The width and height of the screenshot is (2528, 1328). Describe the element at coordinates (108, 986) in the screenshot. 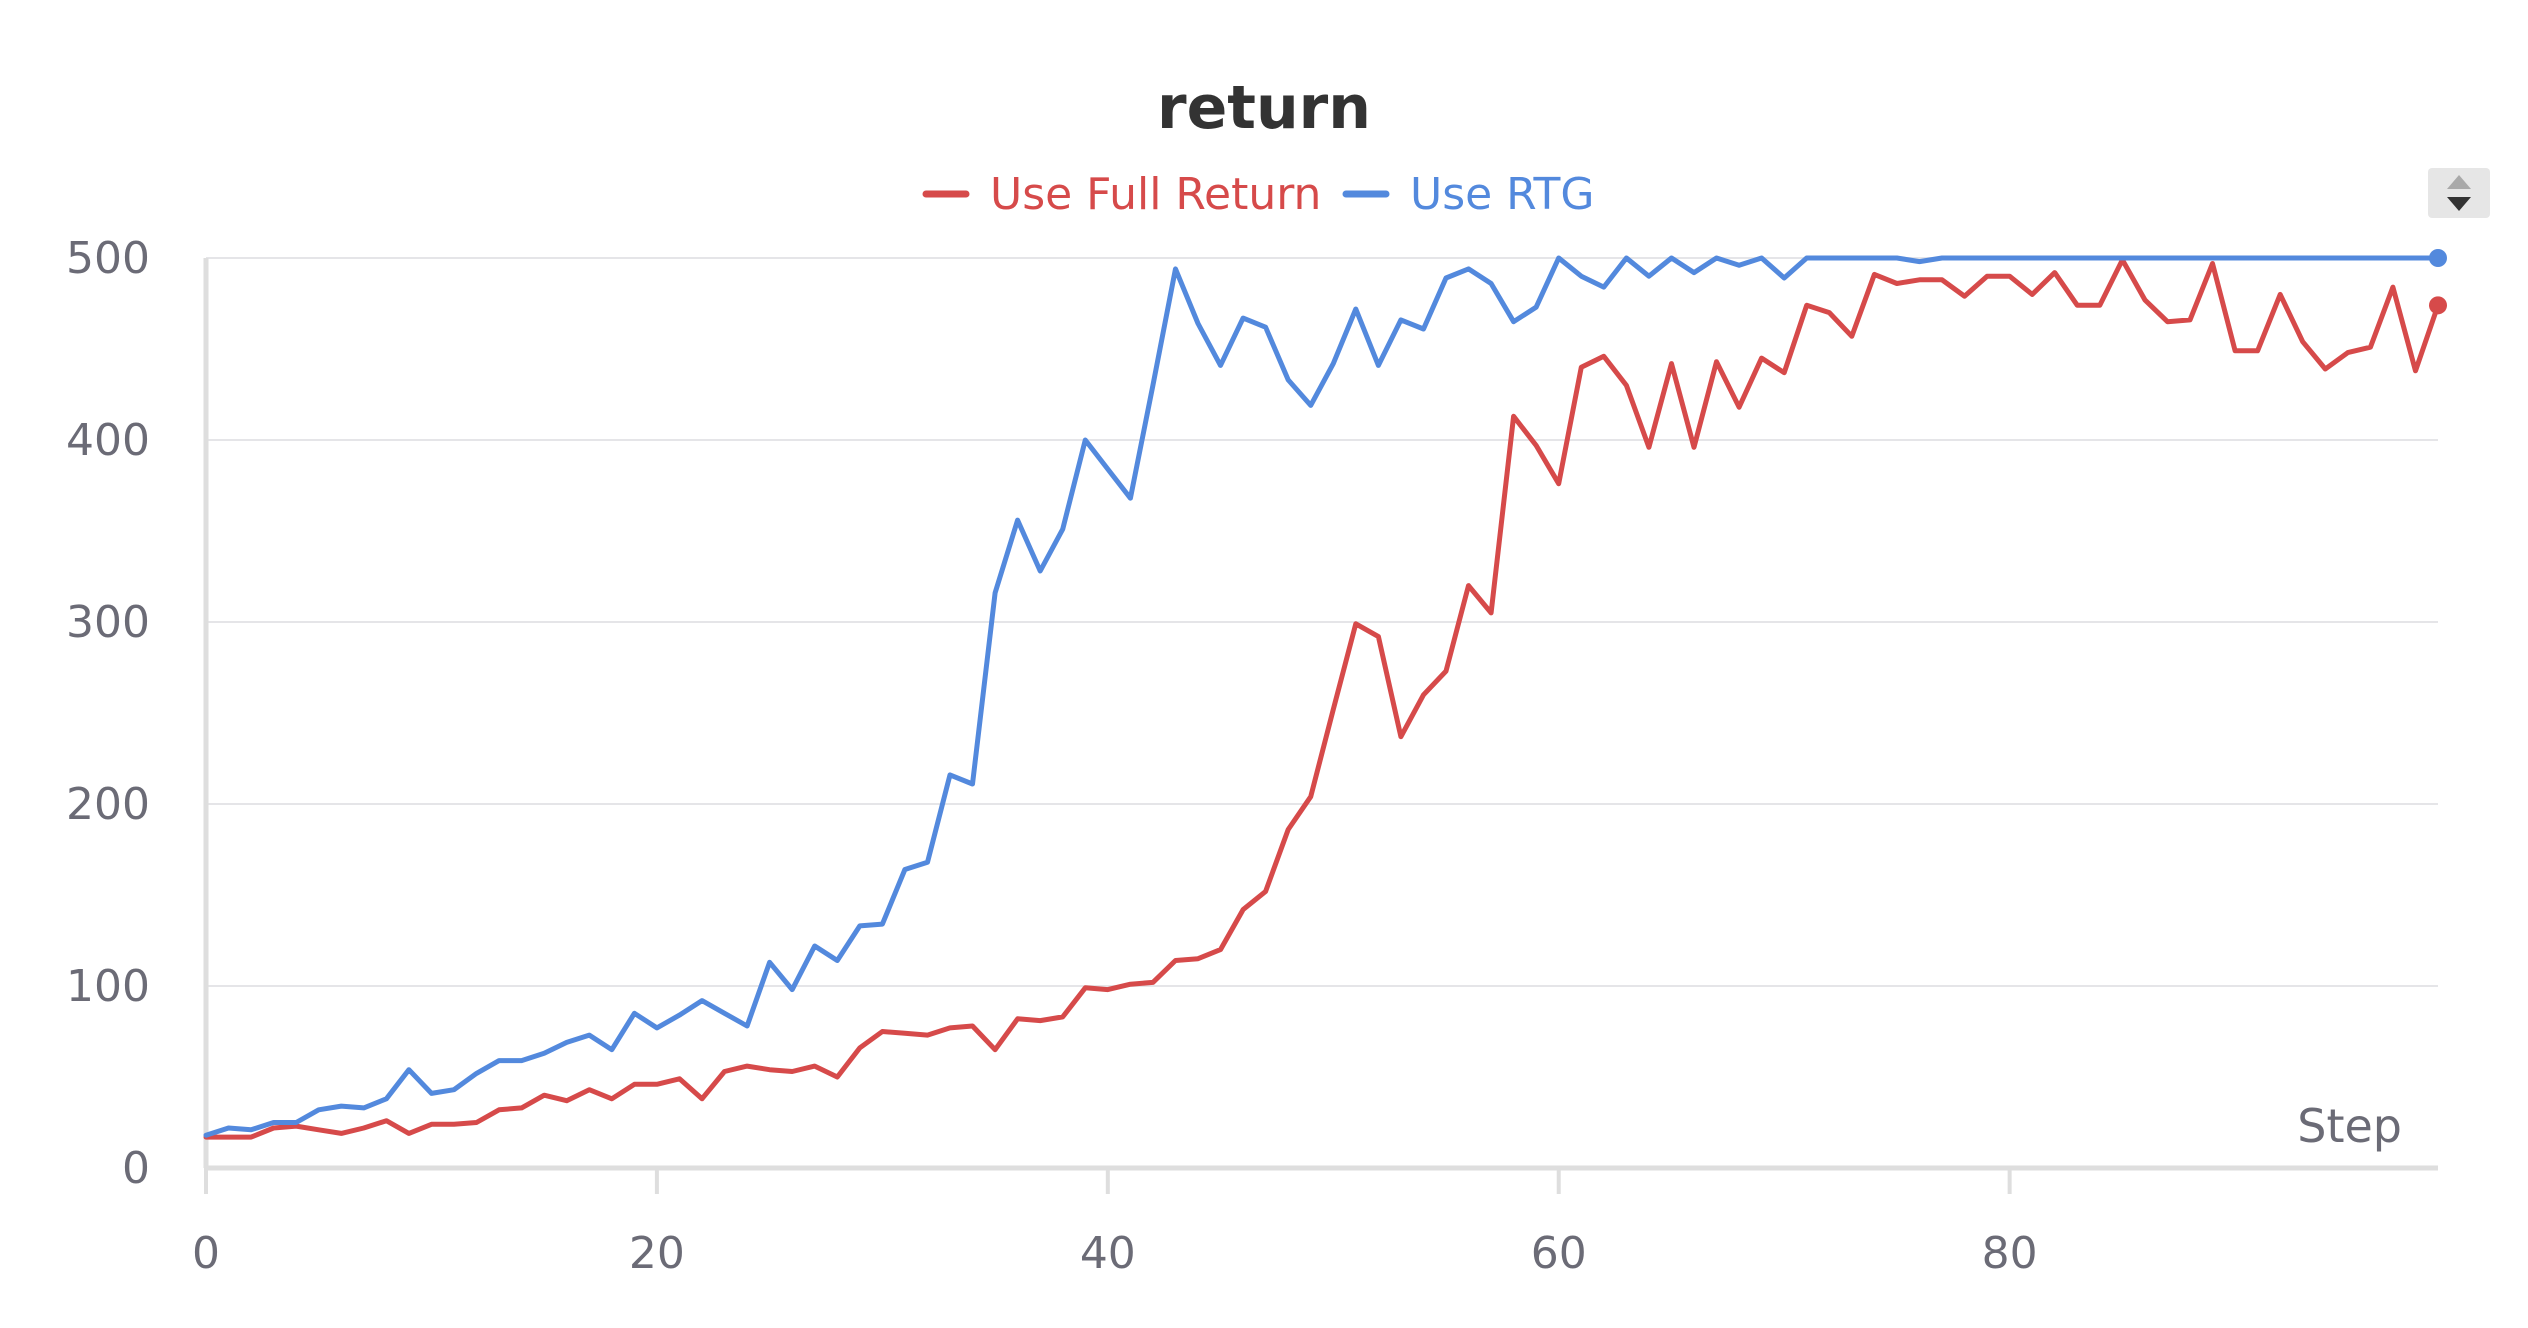

I see `y-tick-label-1: 100` at that location.